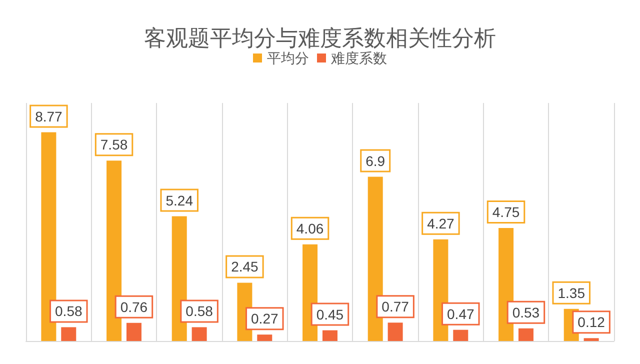 The image size is (640, 364). Describe the element at coordinates (396, 306) in the screenshot. I see `data-label: 0.77` at that location.